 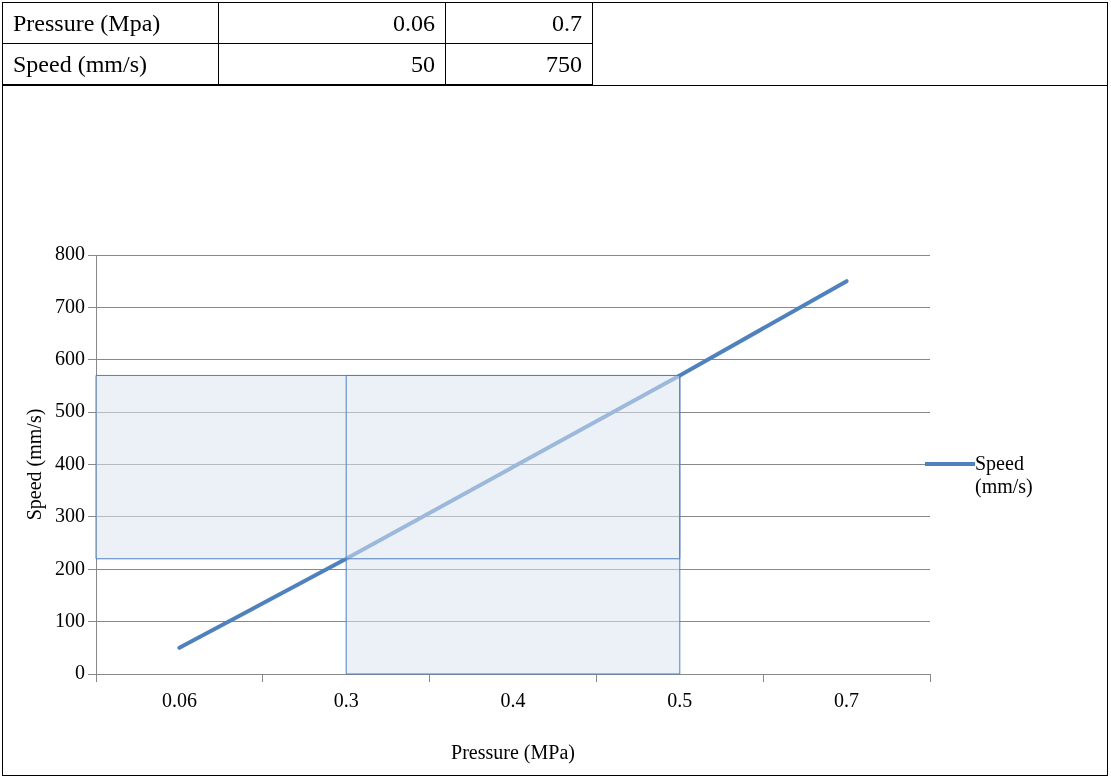 What do you see at coordinates (70, 253) in the screenshot?
I see `y-tick-label: 800` at bounding box center [70, 253].